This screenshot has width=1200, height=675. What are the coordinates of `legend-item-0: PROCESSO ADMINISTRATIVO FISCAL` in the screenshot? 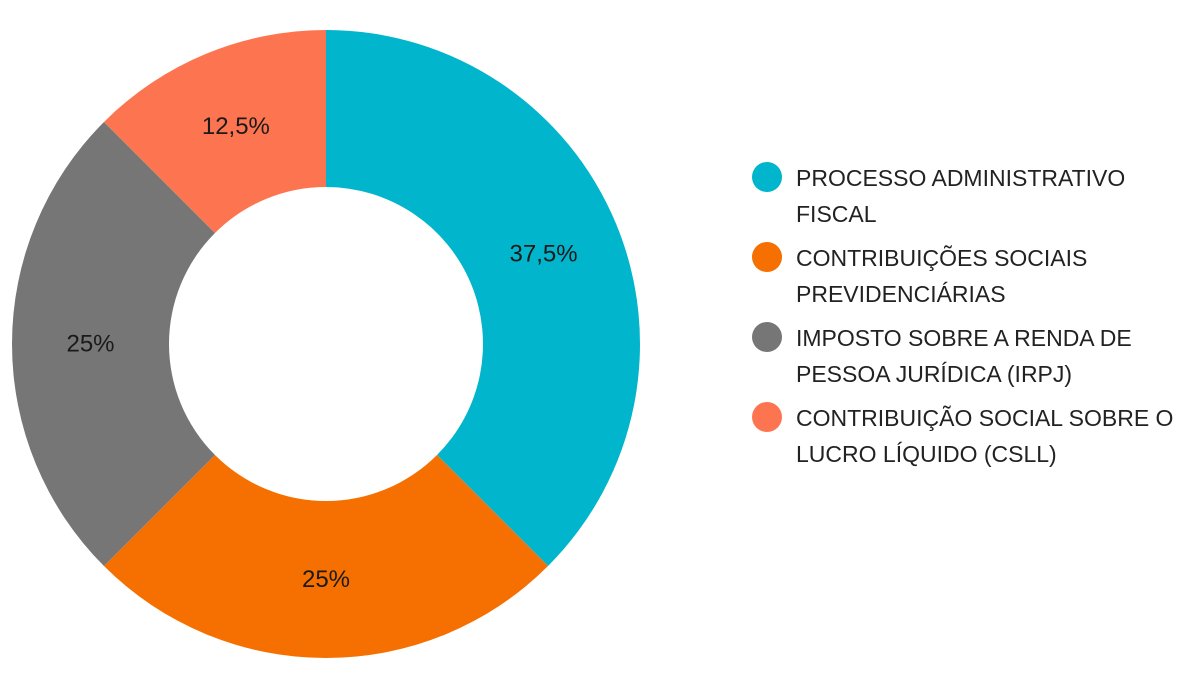 It's located at (972, 196).